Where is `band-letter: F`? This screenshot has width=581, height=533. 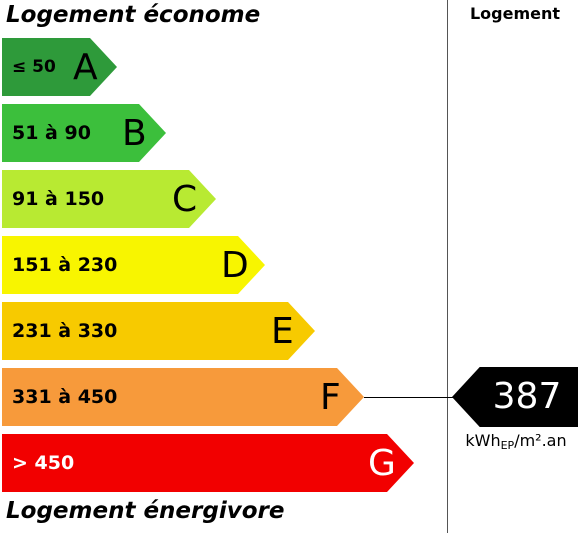
band-letter: F is located at coordinates (330, 397).